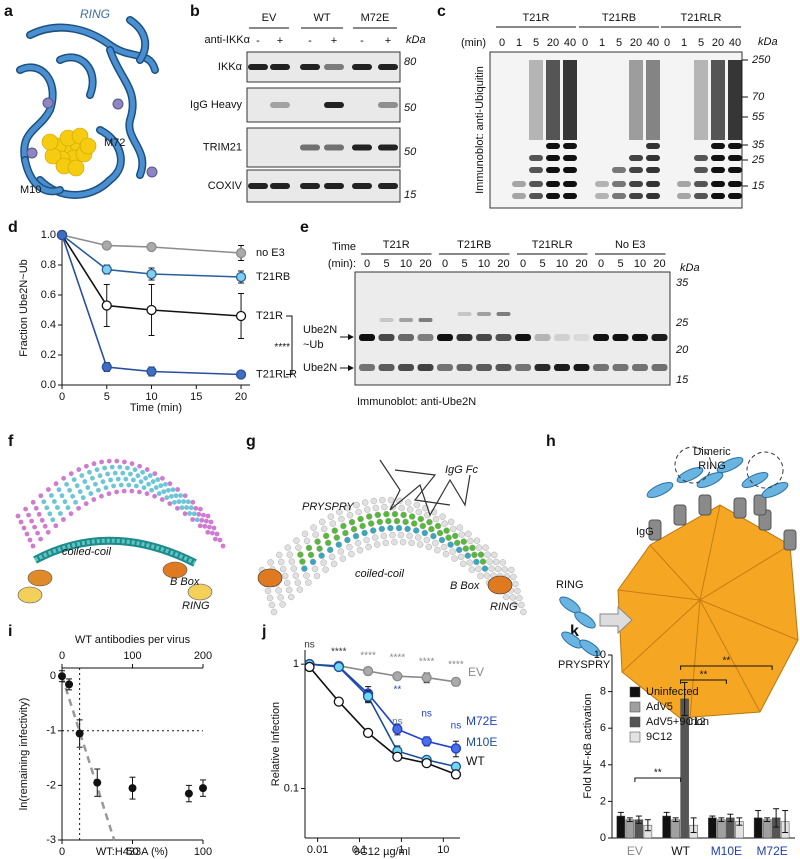 This screenshot has height=859, width=800. I want to click on ribbon, so click(115, 551).